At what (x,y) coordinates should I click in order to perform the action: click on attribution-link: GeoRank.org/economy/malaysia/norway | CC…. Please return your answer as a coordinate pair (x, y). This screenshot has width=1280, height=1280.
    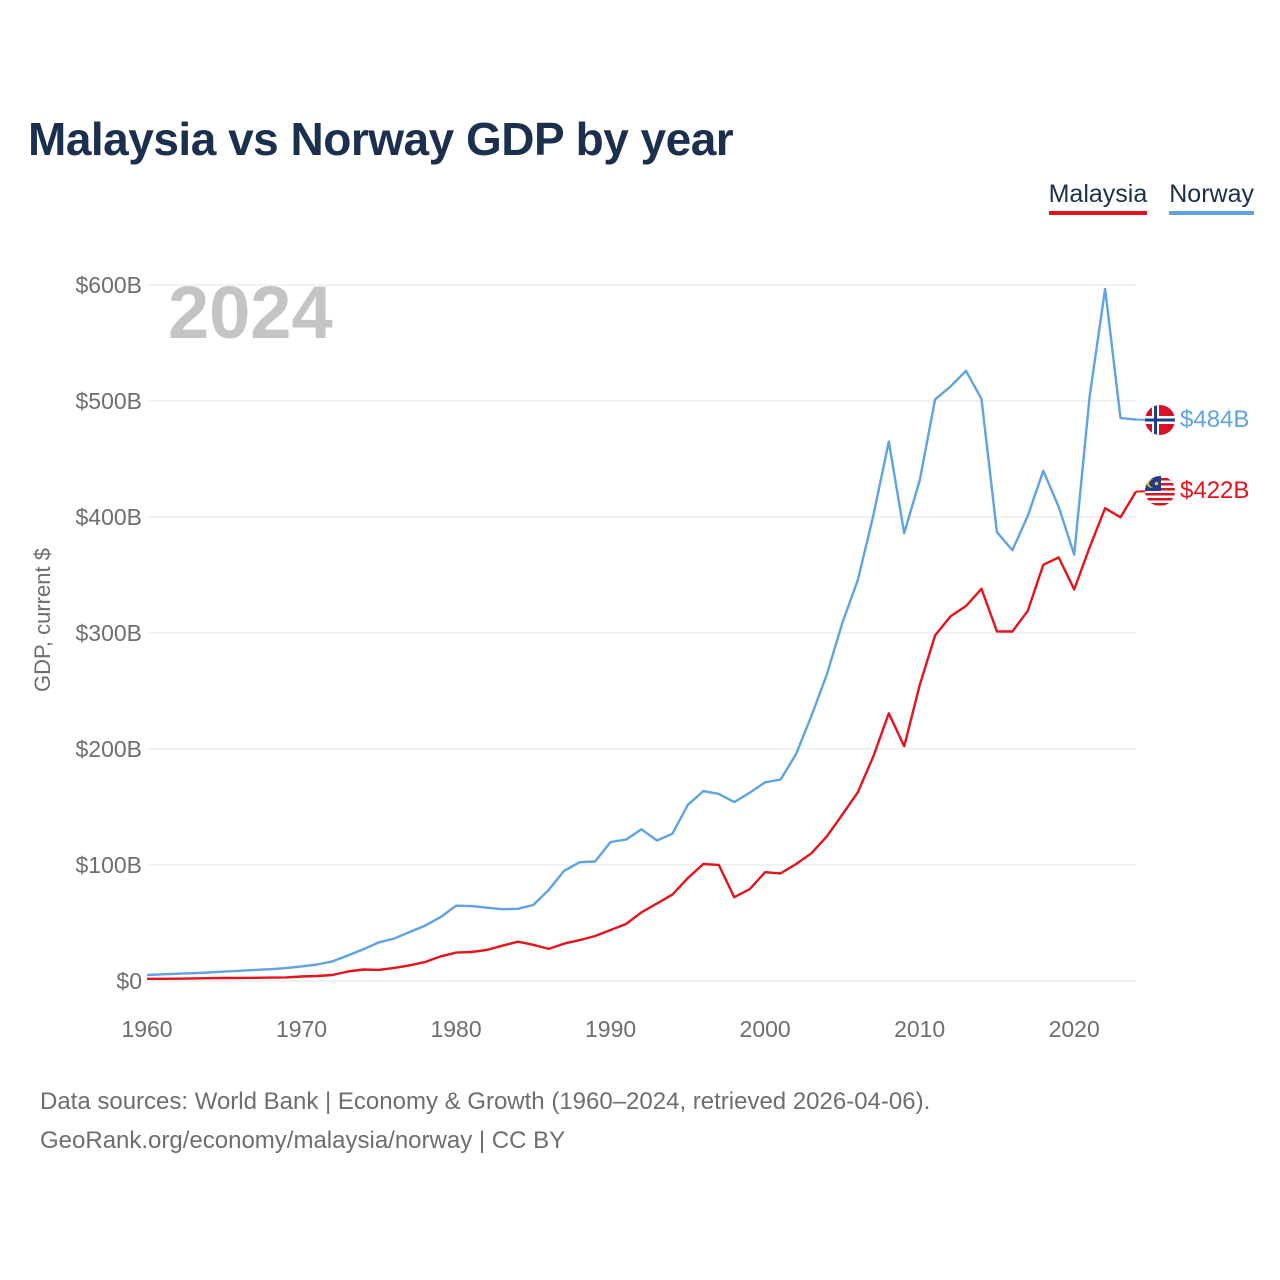
    Looking at the image, I should click on (303, 1140).